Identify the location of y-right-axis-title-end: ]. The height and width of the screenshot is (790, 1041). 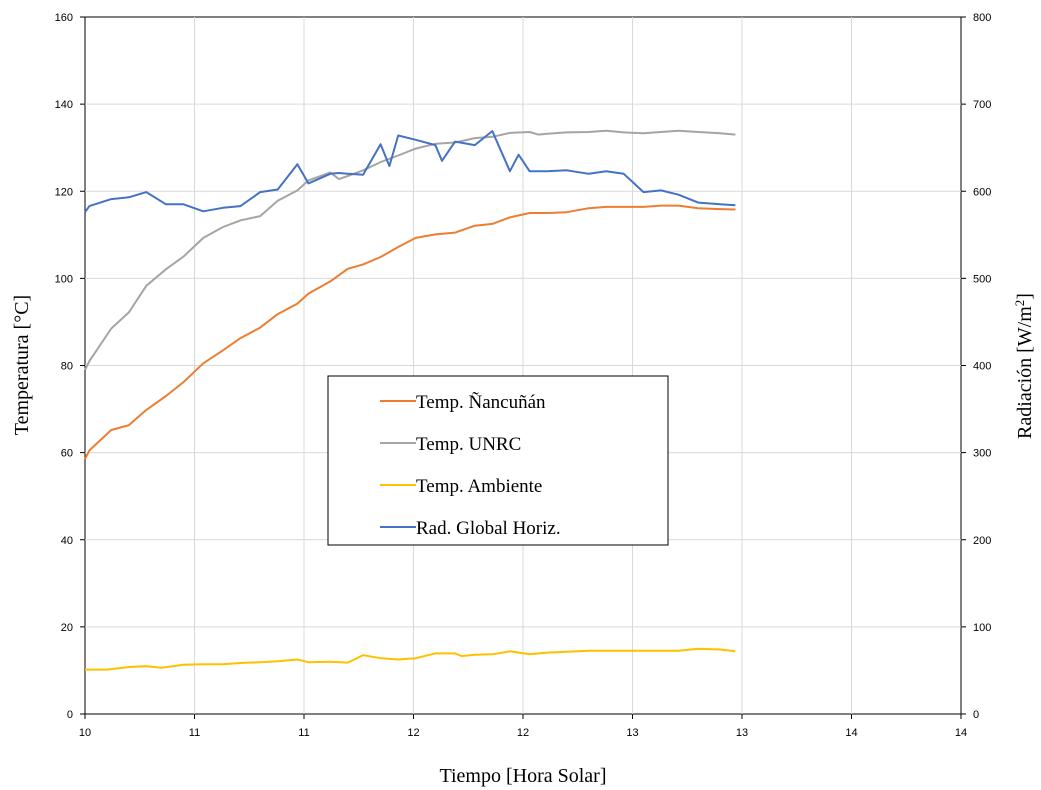
(1025, 296).